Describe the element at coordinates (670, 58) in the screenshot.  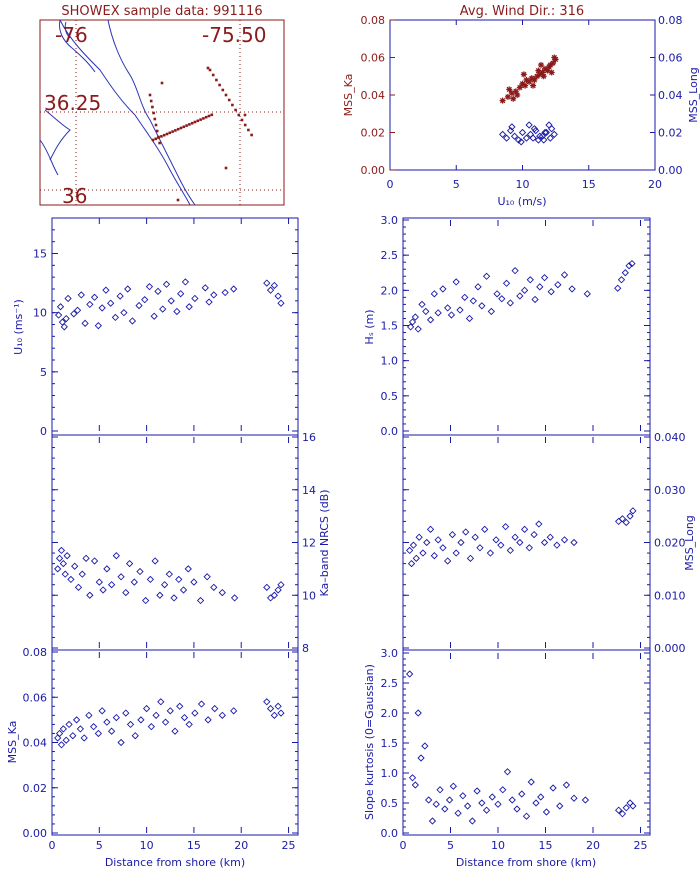
I see `y-tick-label-right: 0.06` at that location.